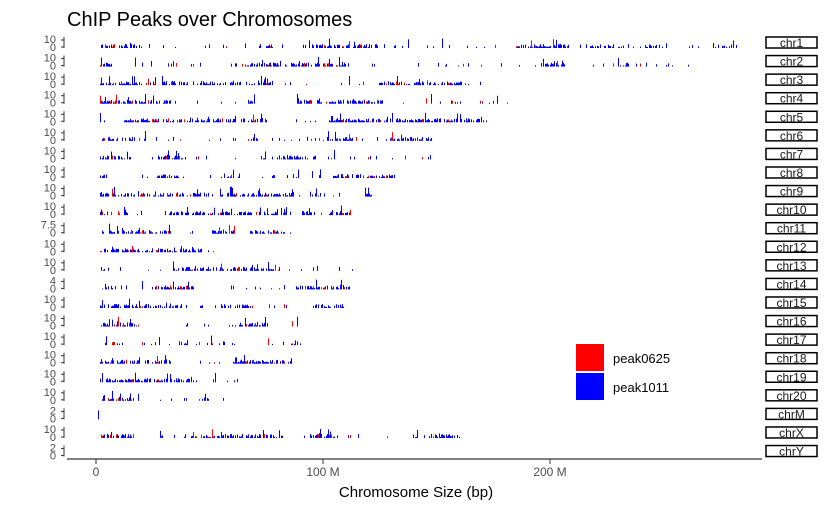  Describe the element at coordinates (791, 284) in the screenshot. I see `strip-label-chr14: chr14` at that location.